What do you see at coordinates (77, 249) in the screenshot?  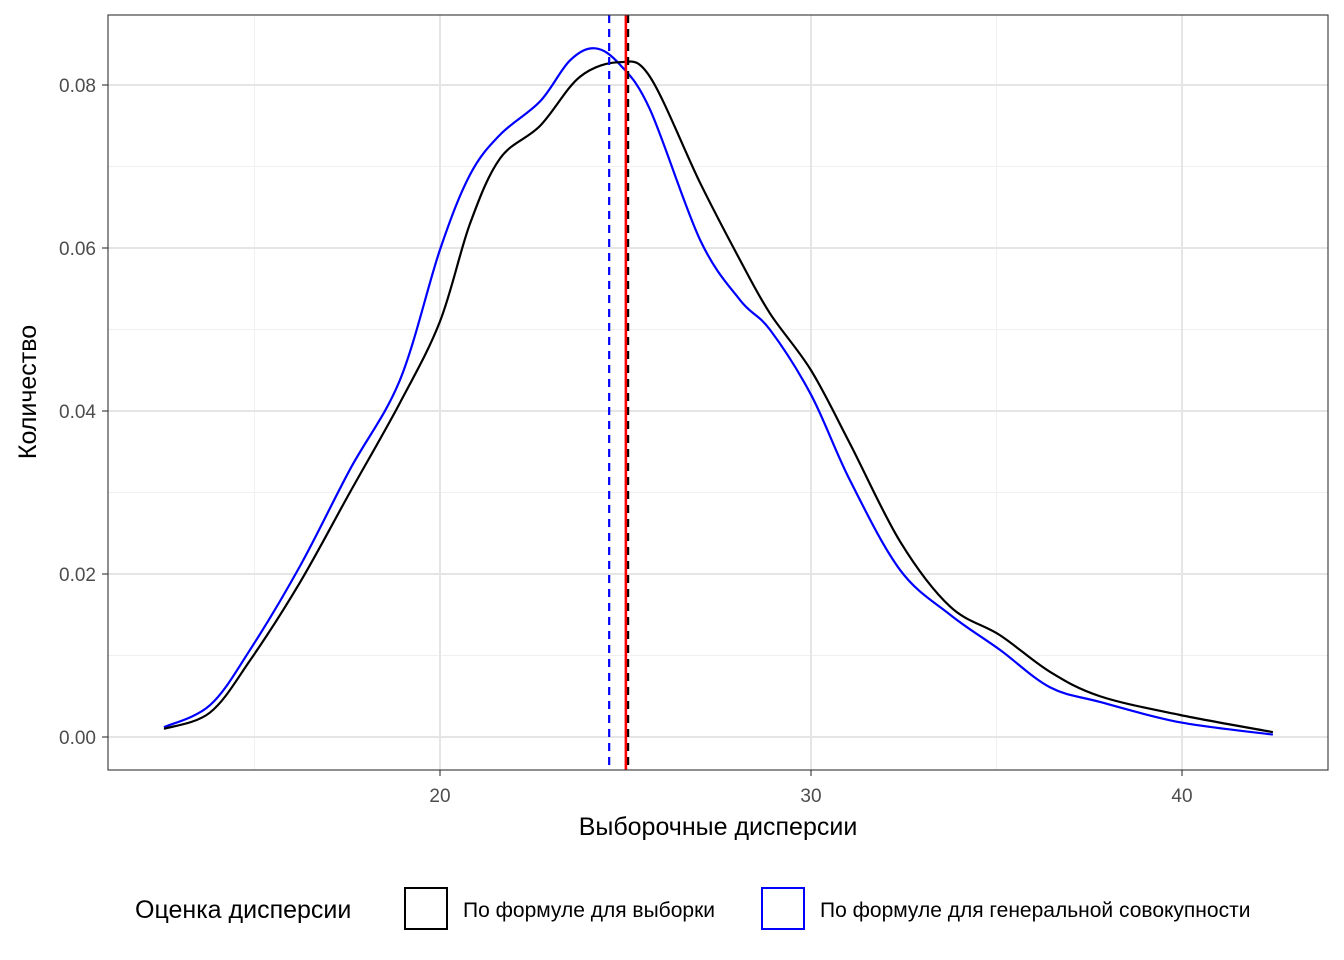 I see `y-tick-label: 0.06` at bounding box center [77, 249].